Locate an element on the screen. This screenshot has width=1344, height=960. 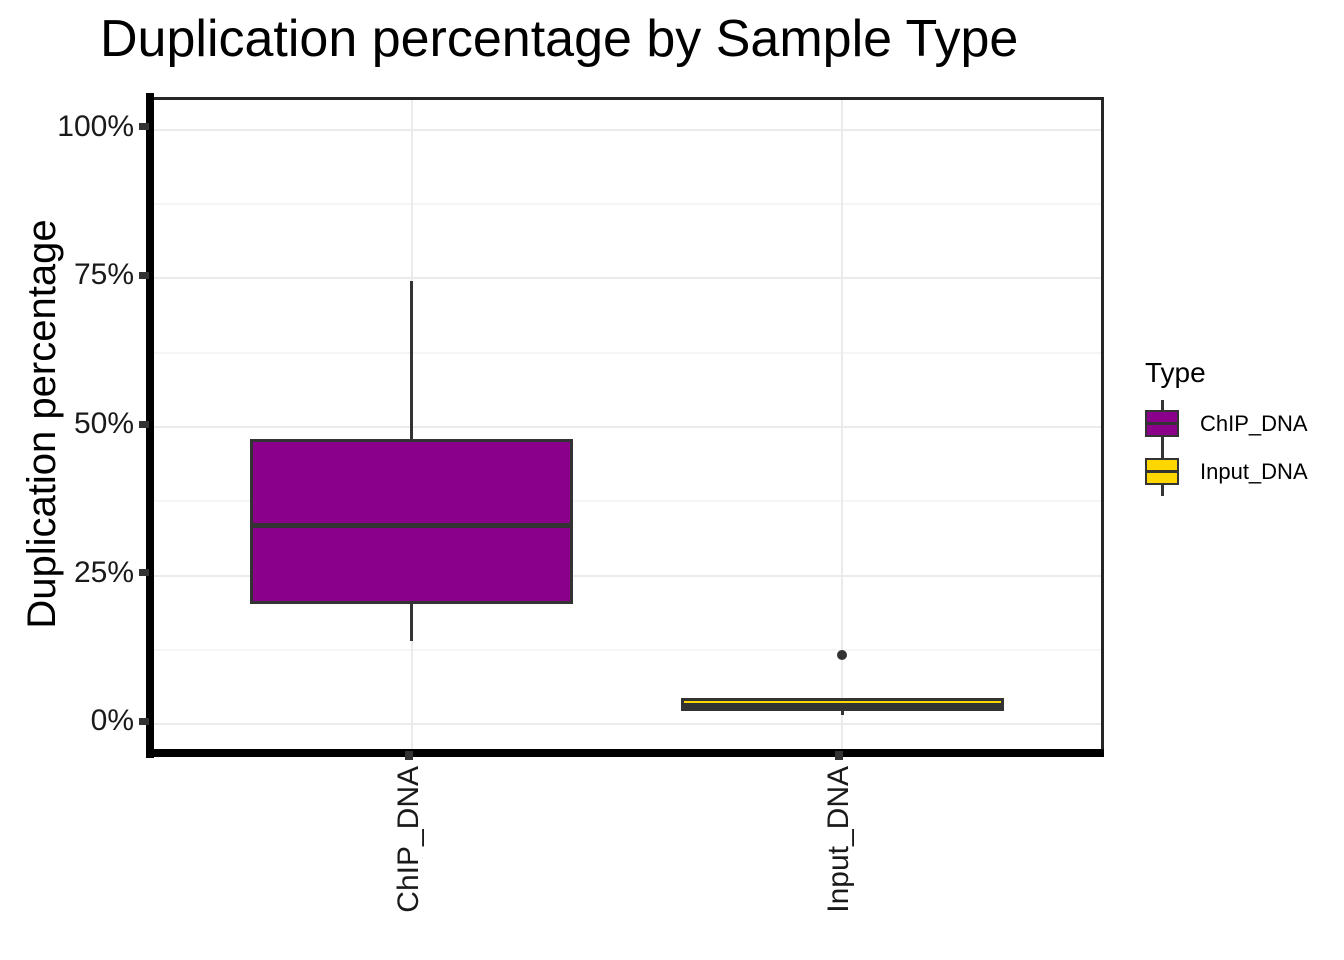
legend-item-label: Input_DNA is located at coordinates (1254, 471).